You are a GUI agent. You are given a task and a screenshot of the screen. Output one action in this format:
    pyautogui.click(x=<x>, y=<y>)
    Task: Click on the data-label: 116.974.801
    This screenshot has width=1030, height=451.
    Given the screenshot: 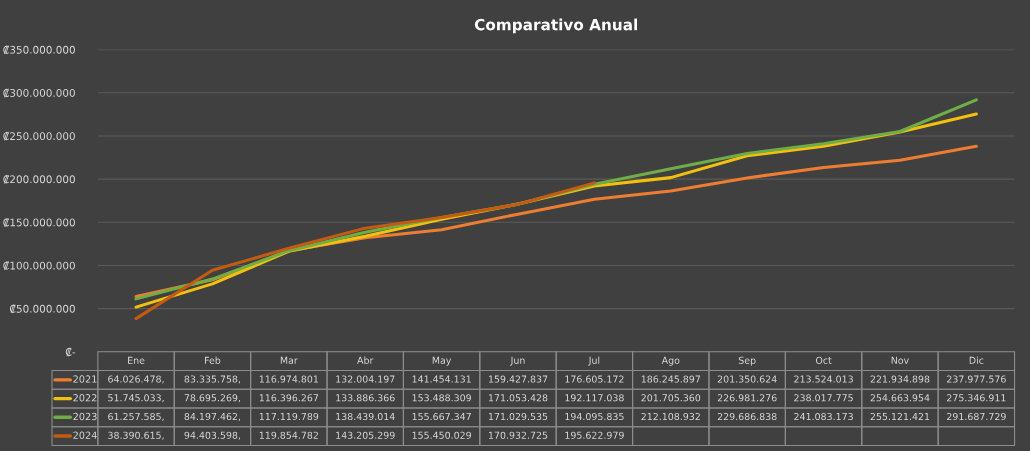 What is the action you would take?
    pyautogui.click(x=288, y=379)
    